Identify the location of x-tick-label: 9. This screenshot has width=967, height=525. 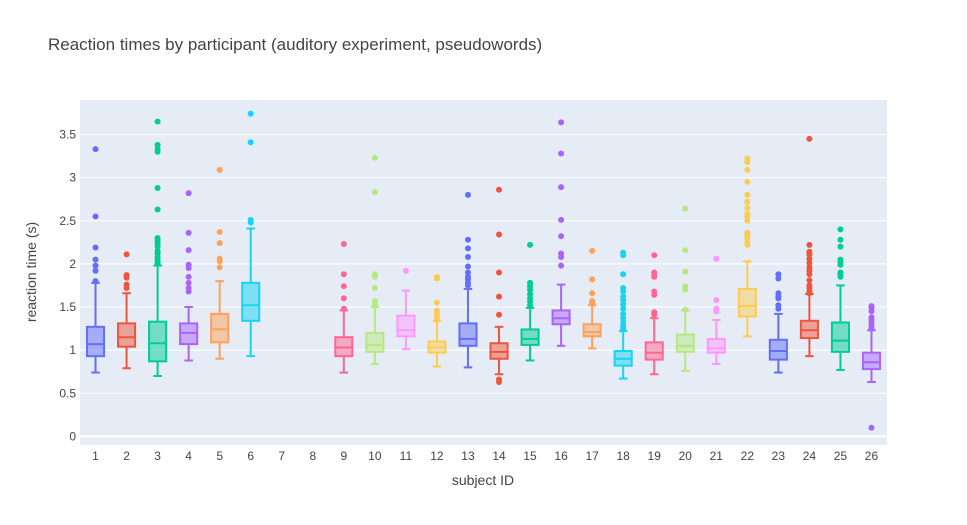
(343, 456).